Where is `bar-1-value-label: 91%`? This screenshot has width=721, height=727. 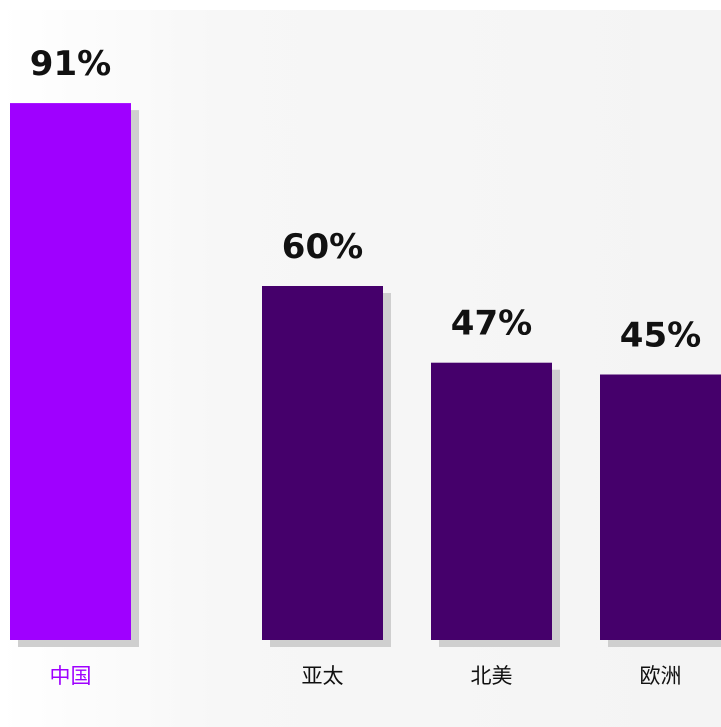 bar-1-value-label: 91% is located at coordinates (70, 64).